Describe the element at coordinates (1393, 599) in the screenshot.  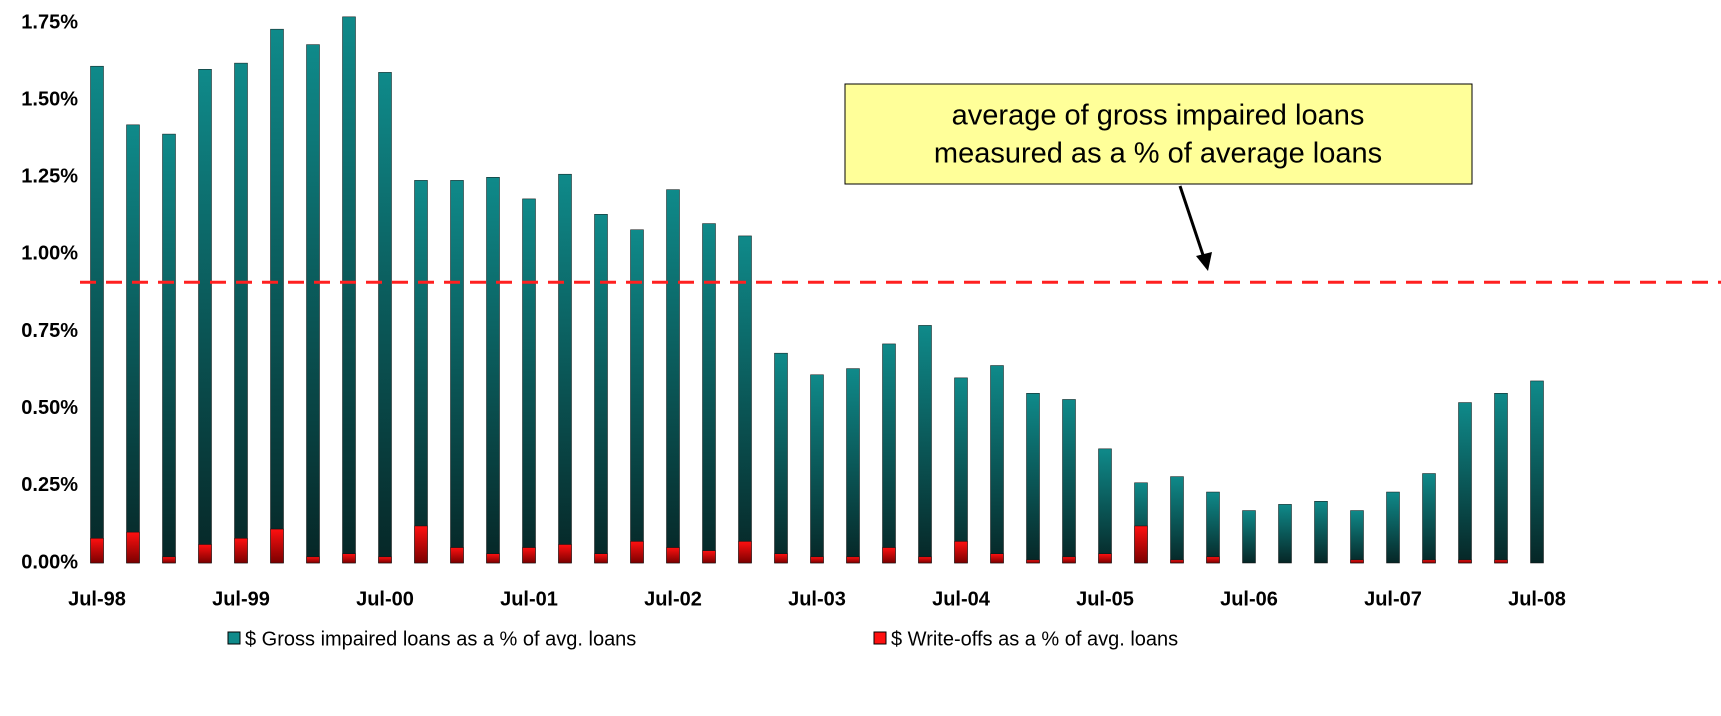
I see `x-tick-label: Jul-07` at that location.